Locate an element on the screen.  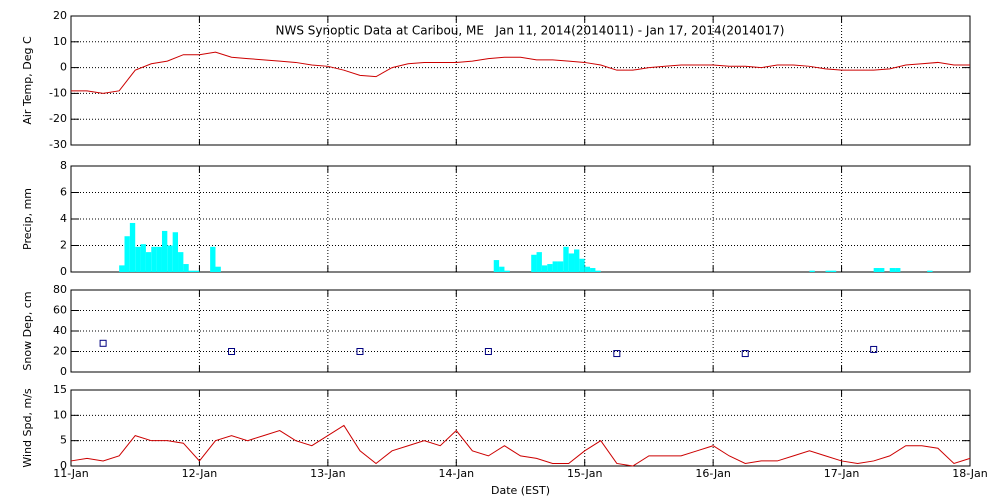
y-tick-label: 6 is located at coordinates (63, 192).